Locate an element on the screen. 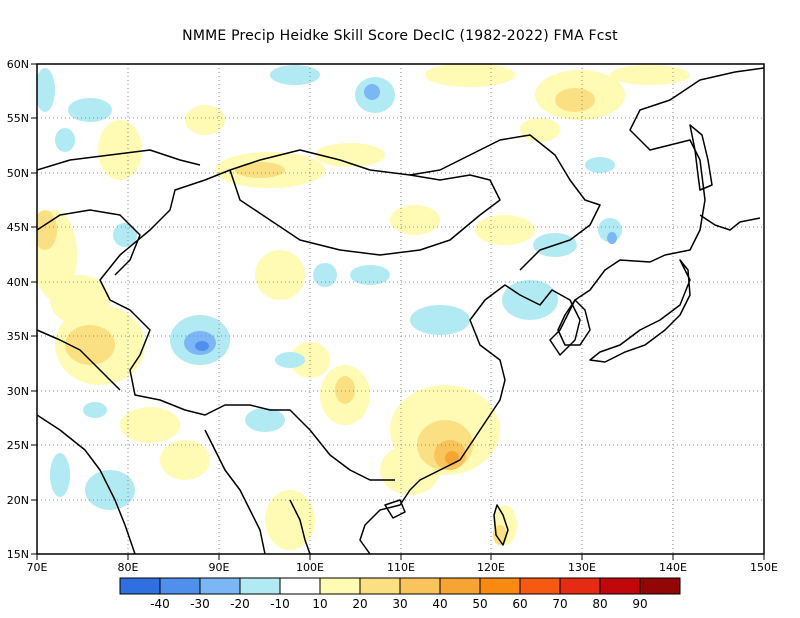 This screenshot has width=800, height=618. lon-label: 150E is located at coordinates (764, 567).